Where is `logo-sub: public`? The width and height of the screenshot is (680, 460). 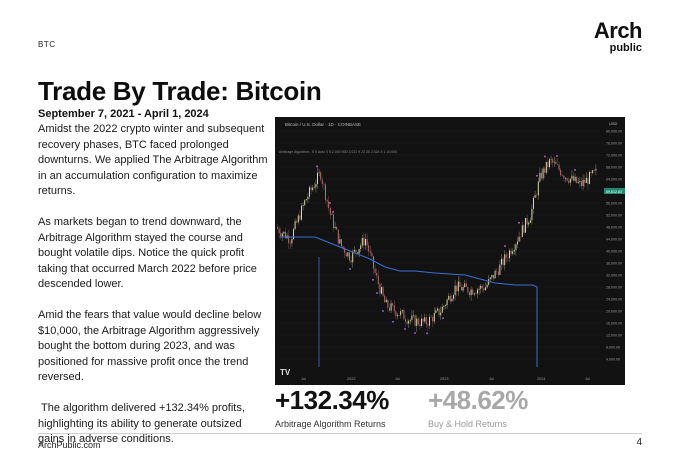 logo-sub: public is located at coordinates (625, 48).